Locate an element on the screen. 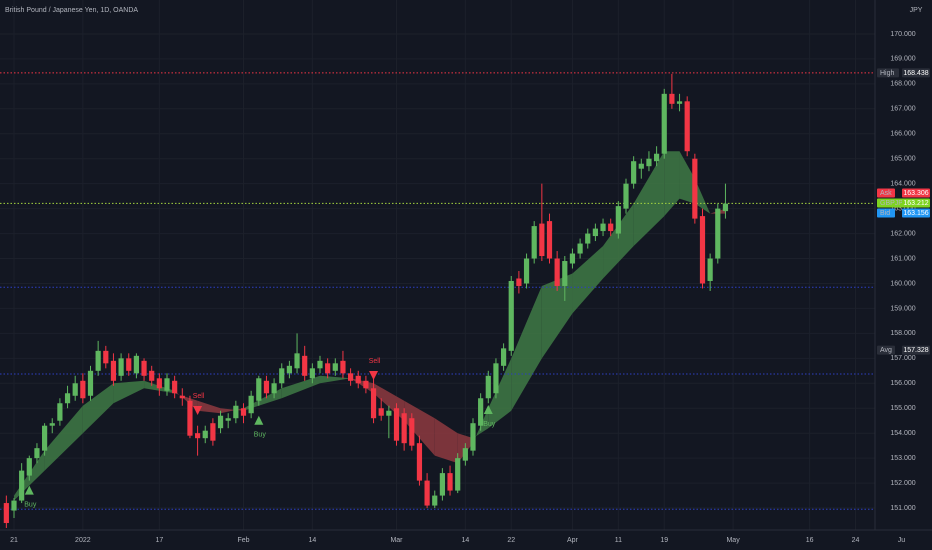 The width and height of the screenshot is (932, 550). price-label-value: 157.328 is located at coordinates (915, 350).